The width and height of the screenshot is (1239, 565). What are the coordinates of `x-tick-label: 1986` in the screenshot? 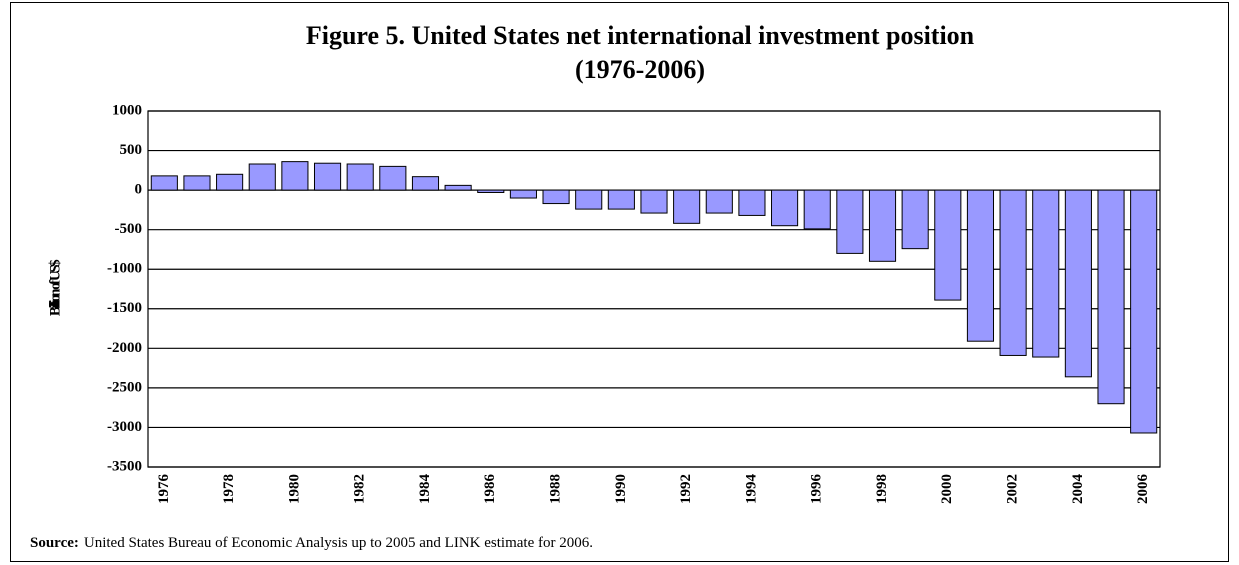 It's located at (490, 489).